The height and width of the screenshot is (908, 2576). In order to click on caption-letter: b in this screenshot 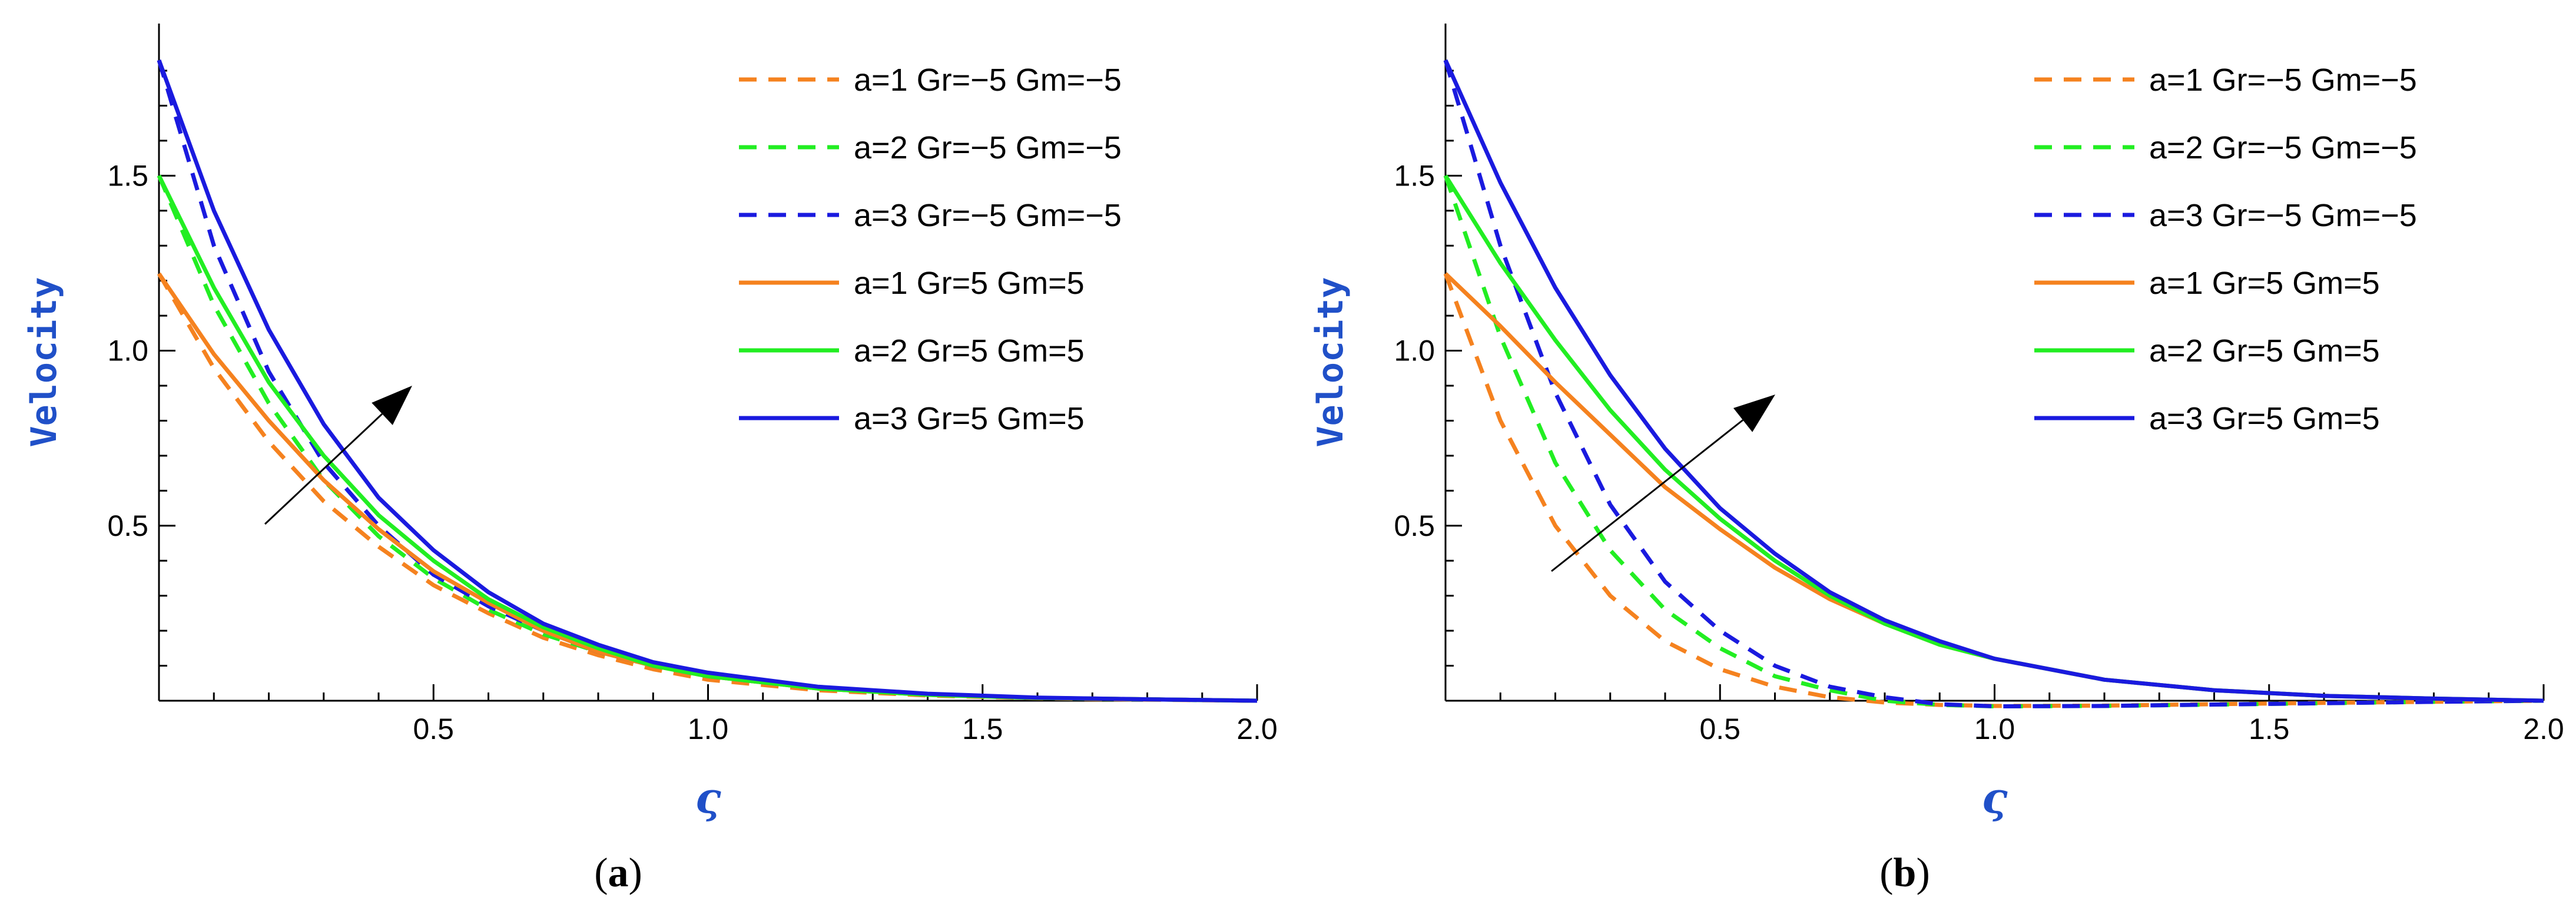, I will do `click(1905, 873)`.